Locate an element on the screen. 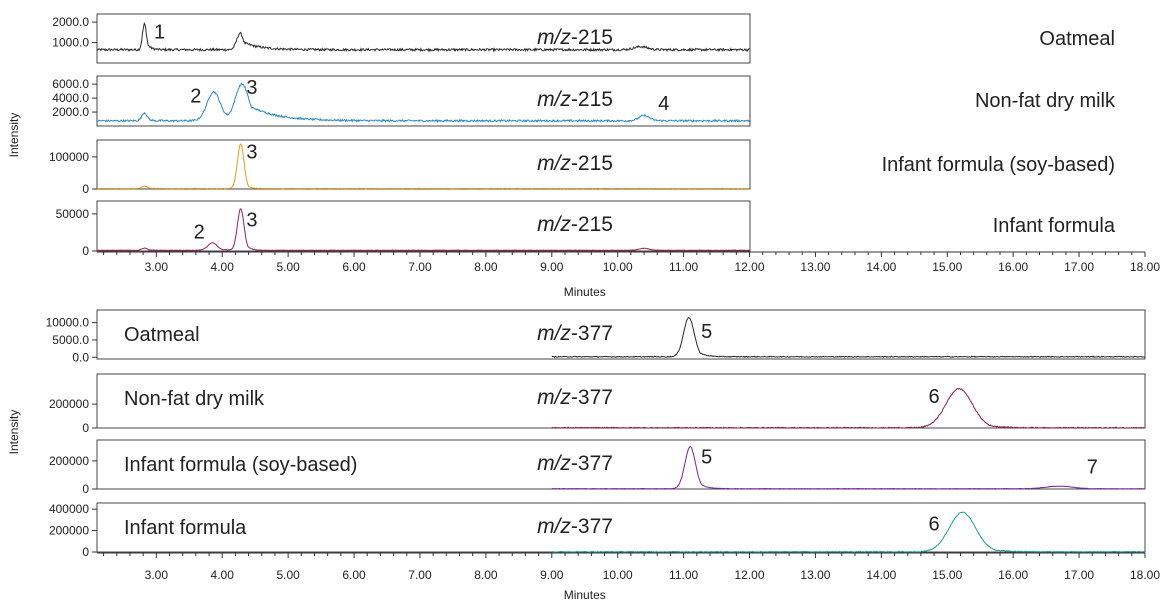 This screenshot has width=1170, height=606. panel-4: 50000 0 m/z-215 Infant formula 2 3 is located at coordinates (586, 229).